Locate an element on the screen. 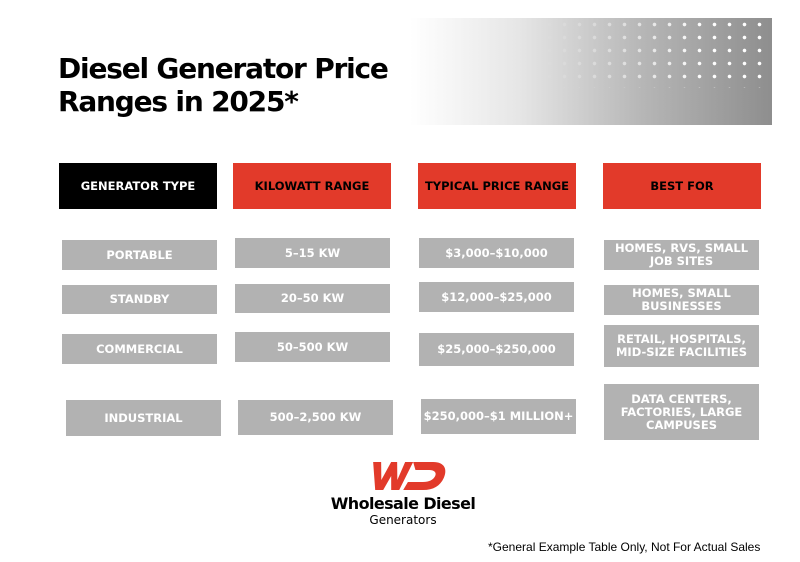 The height and width of the screenshot is (562, 800). page-title: Diesel Generator Price Ranges in 2025* is located at coordinates (223, 85).